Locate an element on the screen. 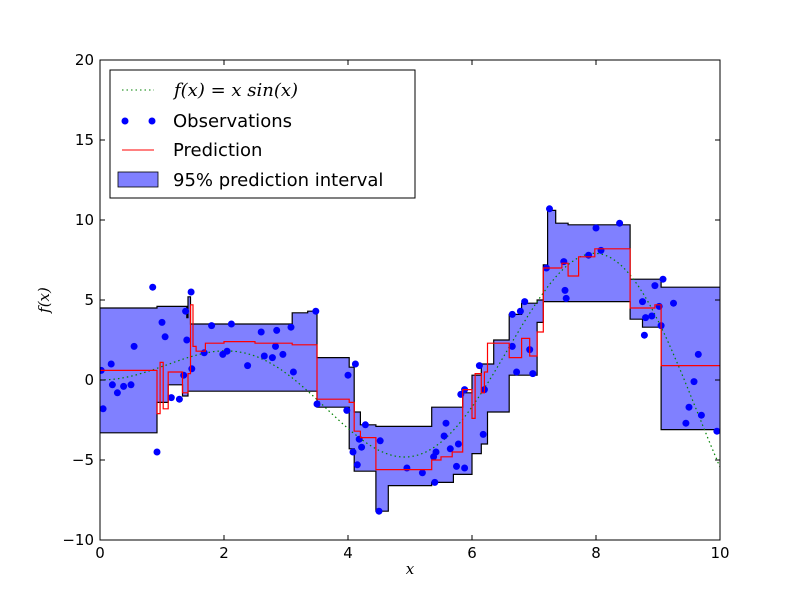  y-tick-label: −5 is located at coordinates (83, 460).